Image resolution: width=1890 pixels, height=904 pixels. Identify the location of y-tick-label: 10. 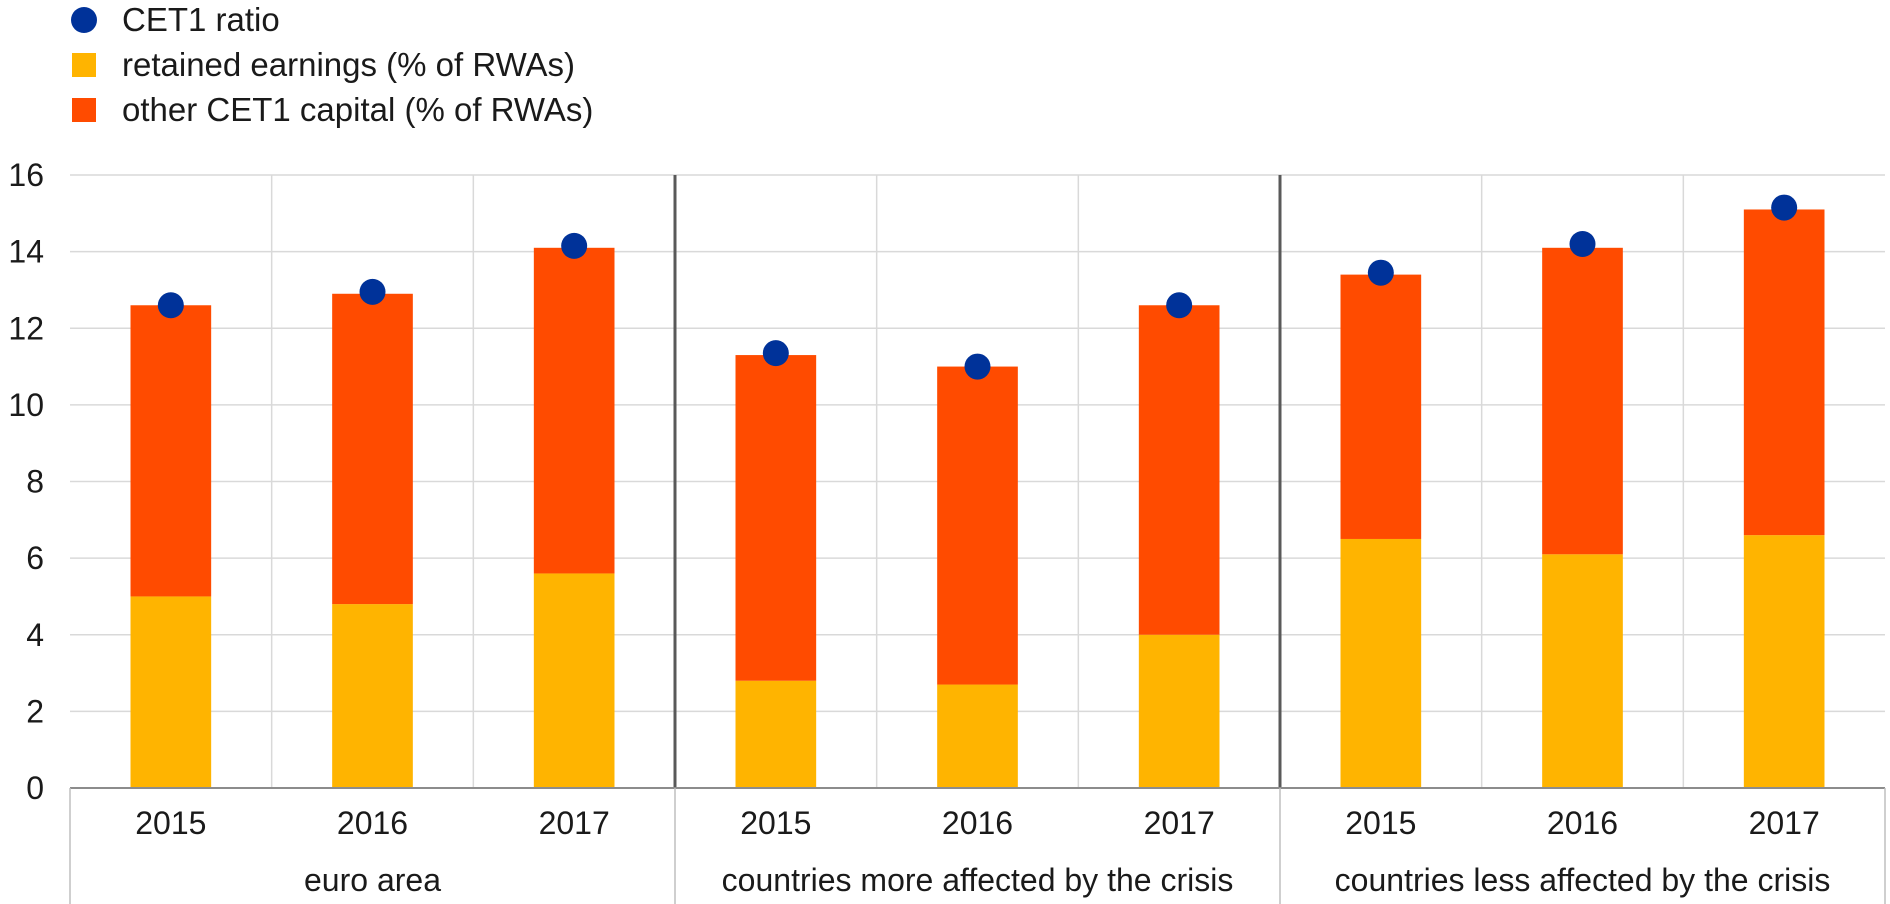
(26, 405).